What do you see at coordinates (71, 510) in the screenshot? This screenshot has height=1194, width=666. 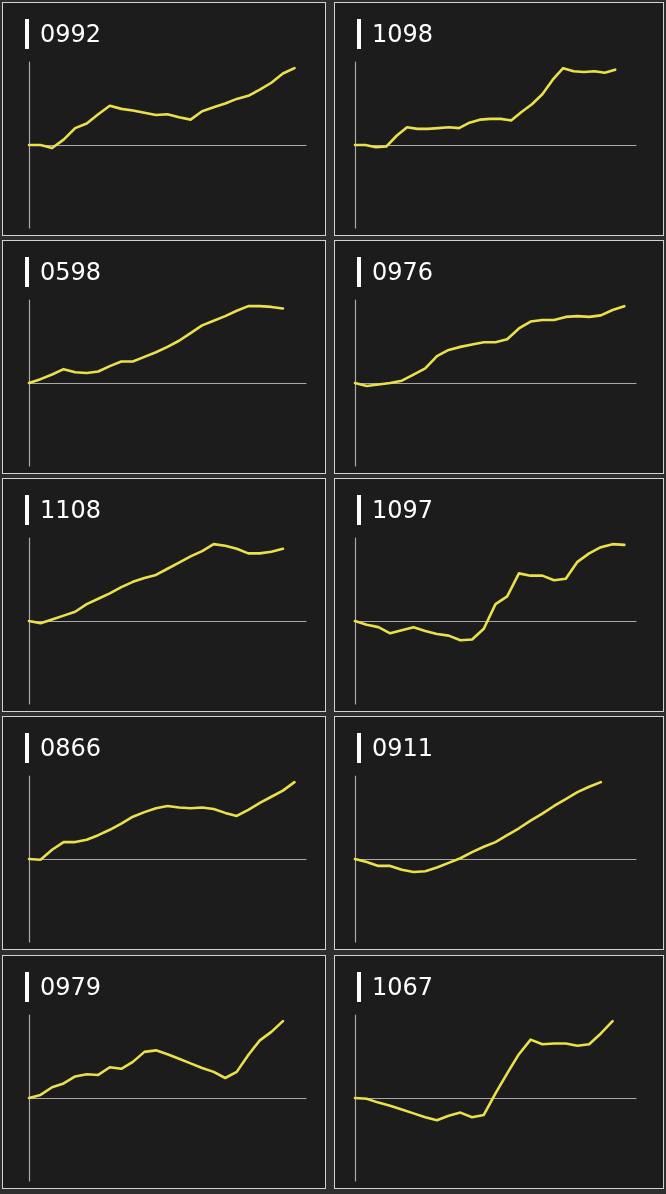 I see `chart-title: 1108` at bounding box center [71, 510].